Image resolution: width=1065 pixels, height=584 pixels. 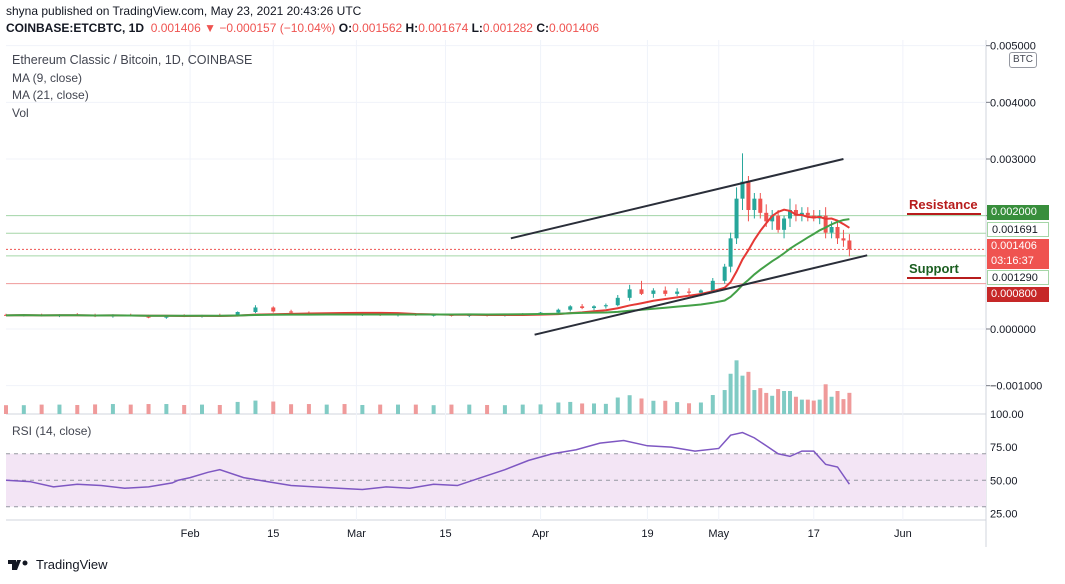 I want to click on change-value: −0.000157 (−10.04%), so click(x=277, y=28).